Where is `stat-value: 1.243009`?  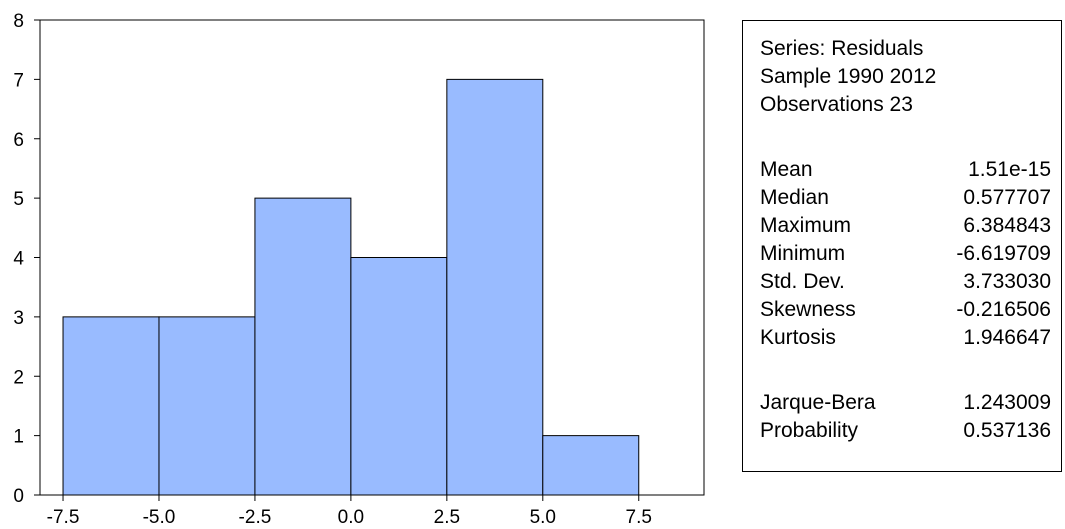
stat-value: 1.243009 is located at coordinates (1007, 402).